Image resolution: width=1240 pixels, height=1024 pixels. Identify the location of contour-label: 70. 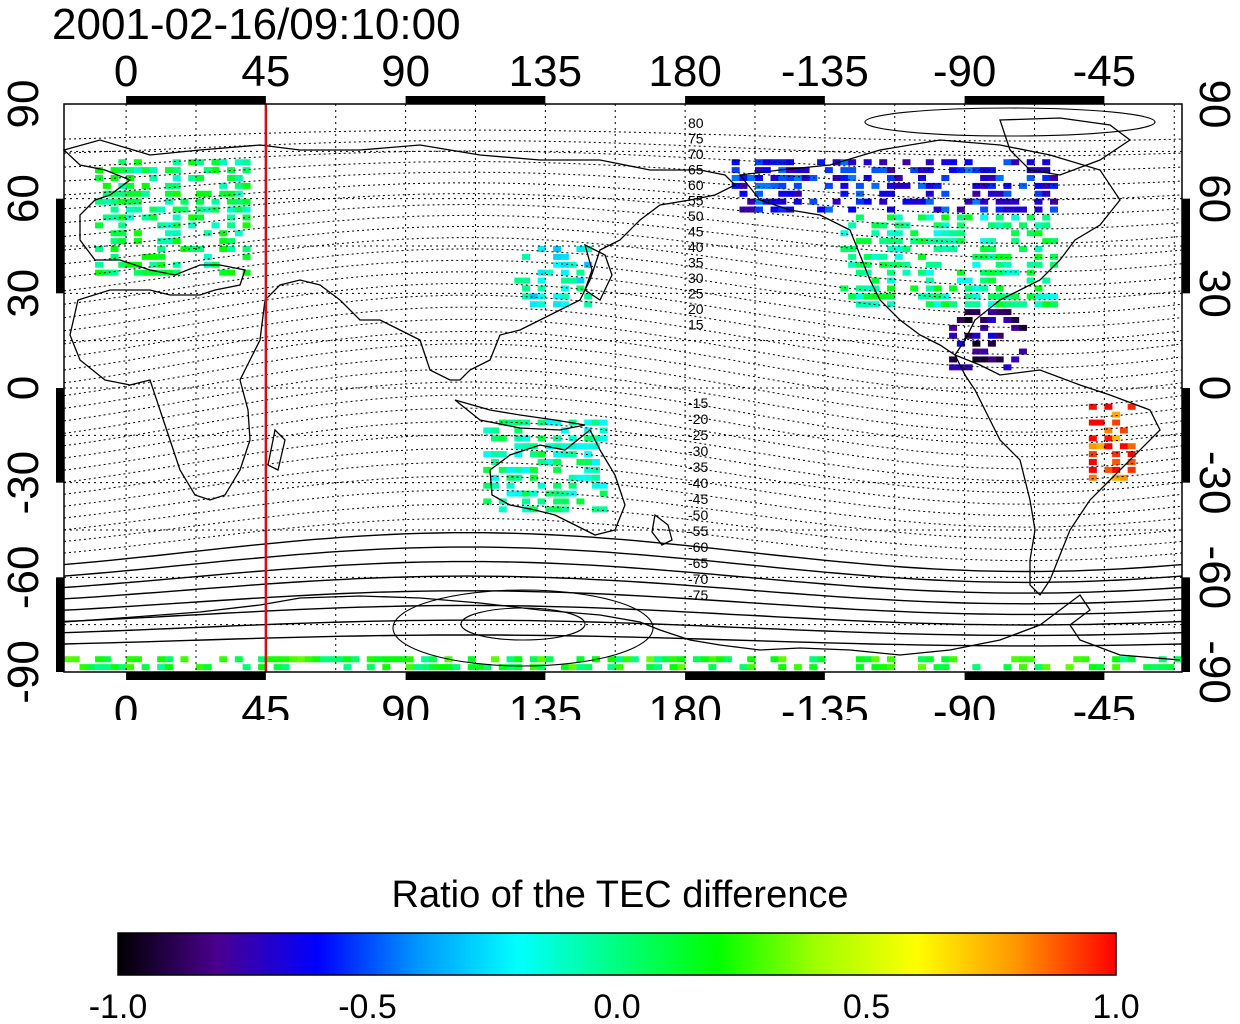
(696, 154).